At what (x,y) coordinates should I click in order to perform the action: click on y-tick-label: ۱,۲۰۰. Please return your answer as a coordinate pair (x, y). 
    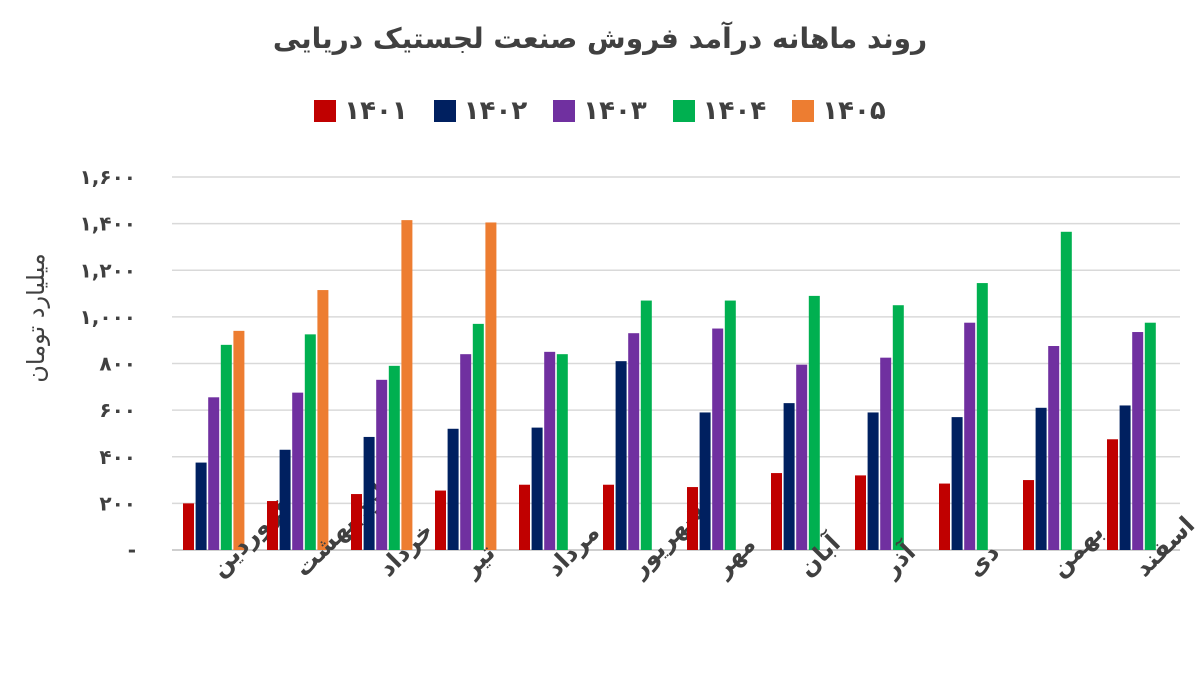
    Looking at the image, I should click on (108, 270).